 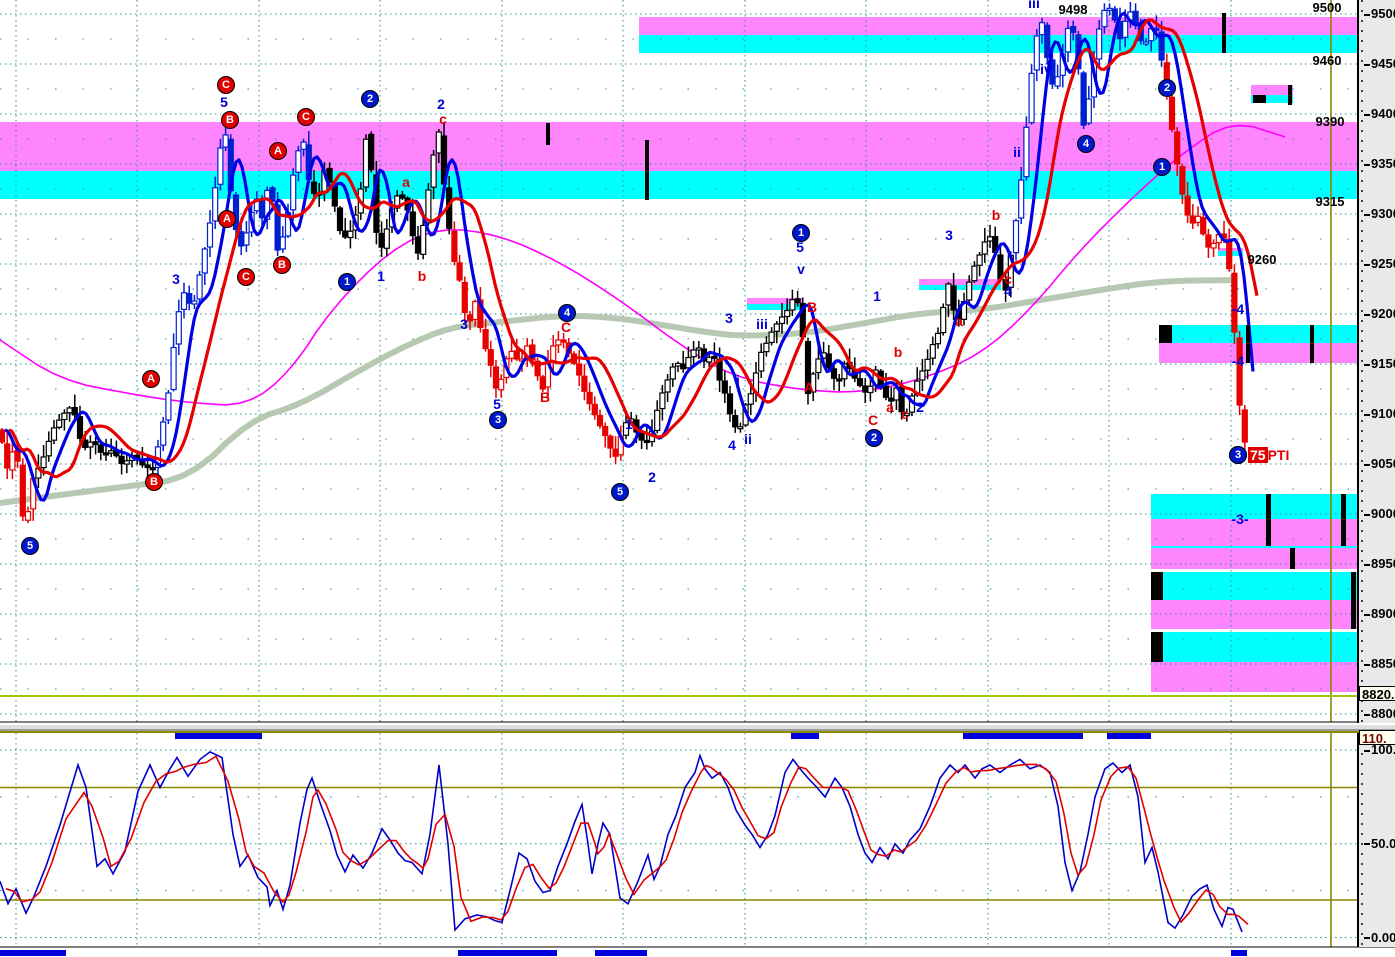 I want to click on price-axis-label: 9300, so click(x=1379, y=214).